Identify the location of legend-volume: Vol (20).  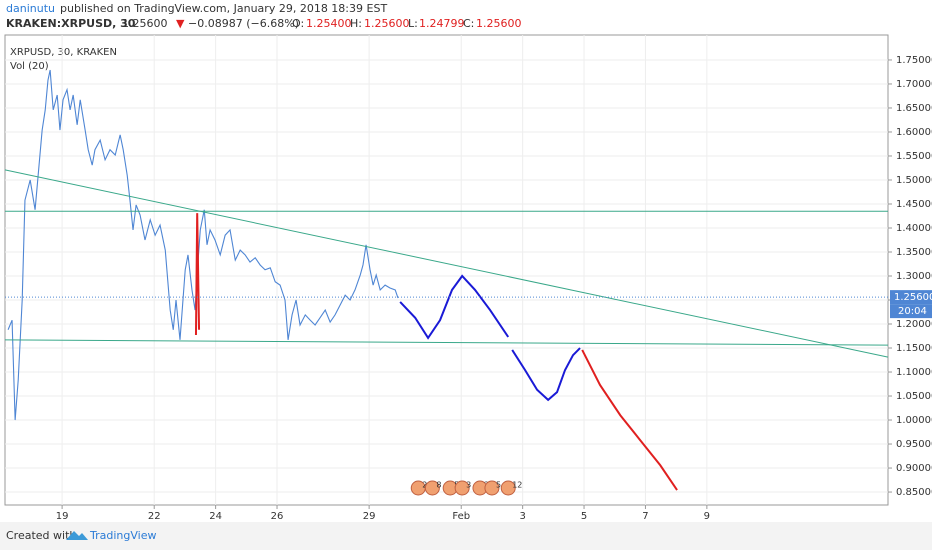
(29, 66).